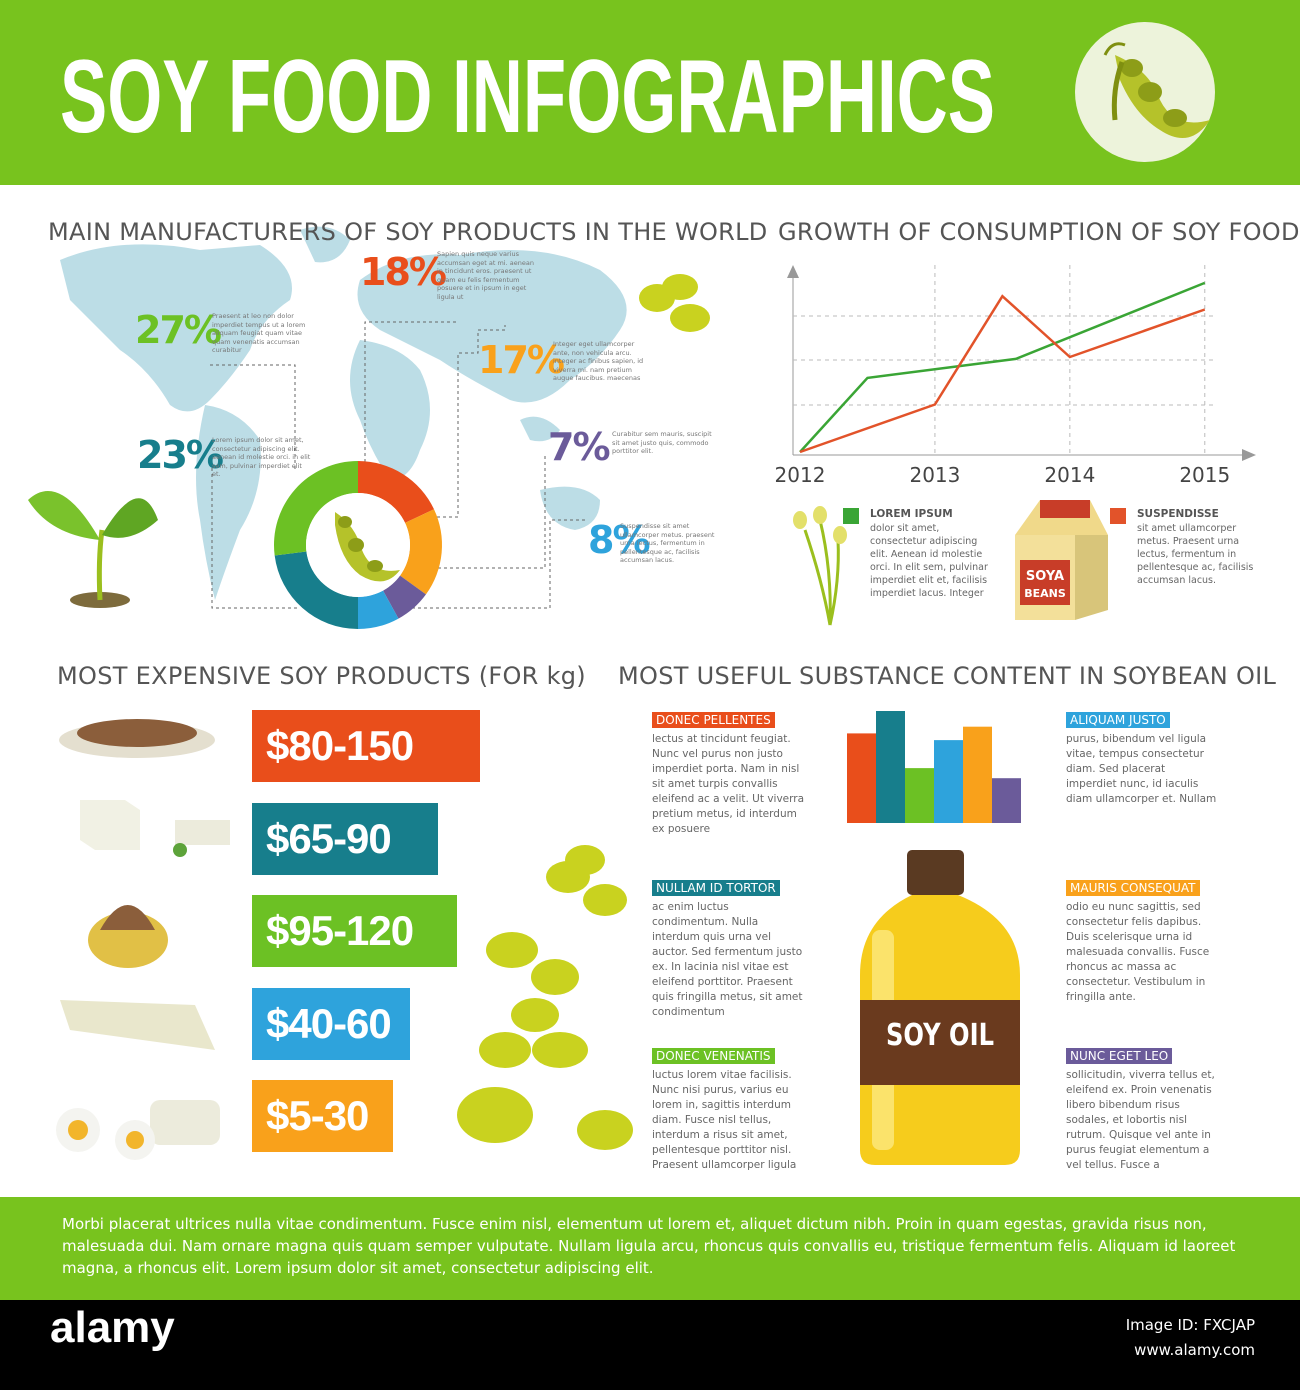  Describe the element at coordinates (178, 330) in the screenshot. I see `percent-label: 27%` at that location.